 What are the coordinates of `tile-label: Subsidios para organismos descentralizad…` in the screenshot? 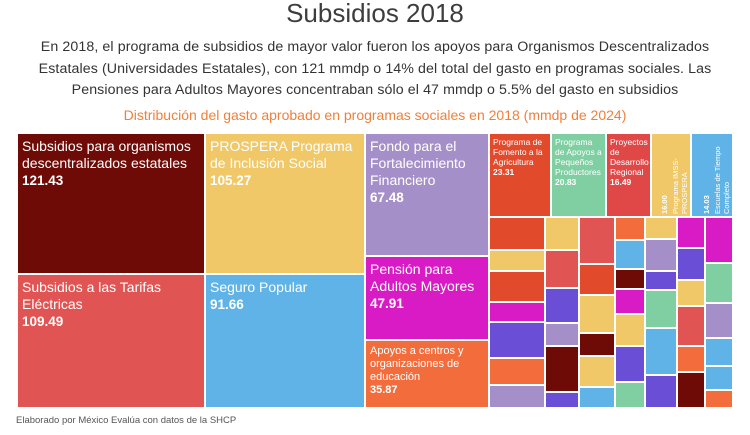 It's located at (106, 154).